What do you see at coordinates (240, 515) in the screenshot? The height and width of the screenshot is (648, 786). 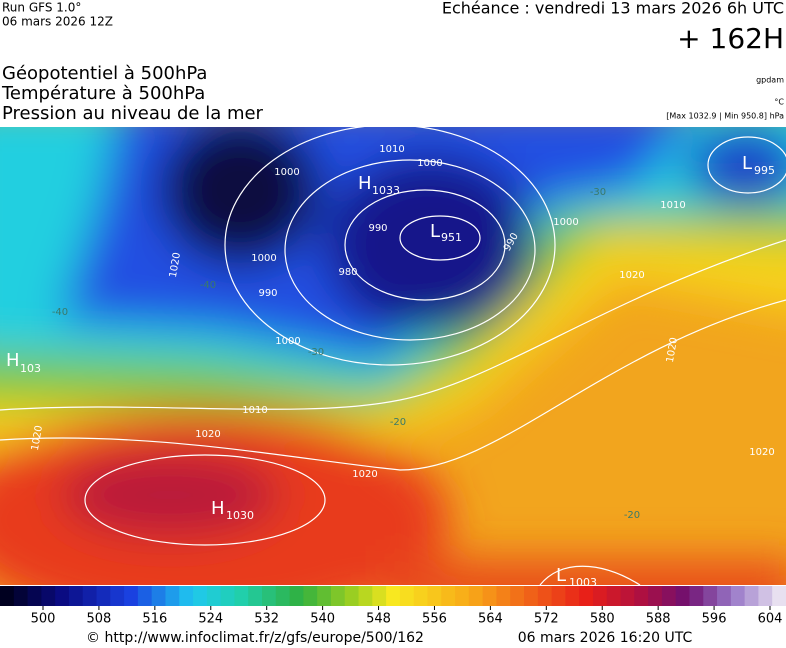 I see `pressure-center-value: 1030` at bounding box center [240, 515].